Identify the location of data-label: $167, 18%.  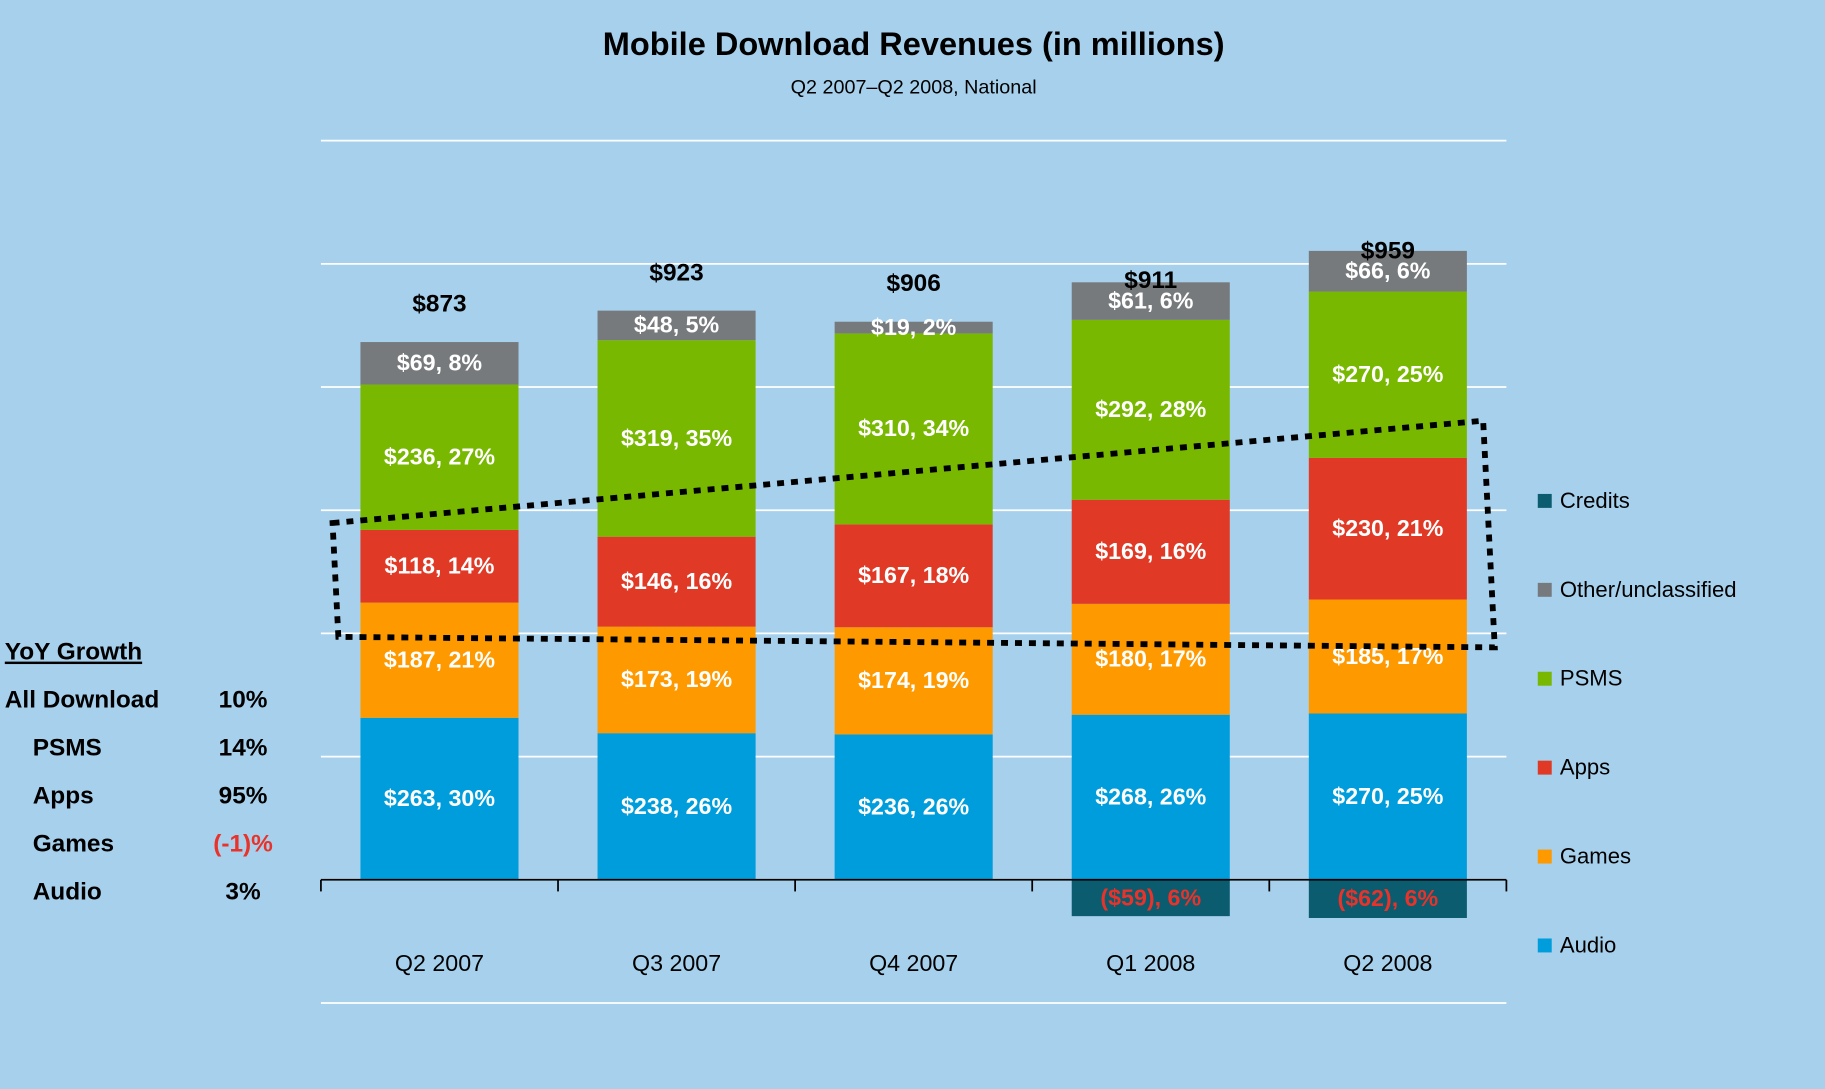
(913, 575).